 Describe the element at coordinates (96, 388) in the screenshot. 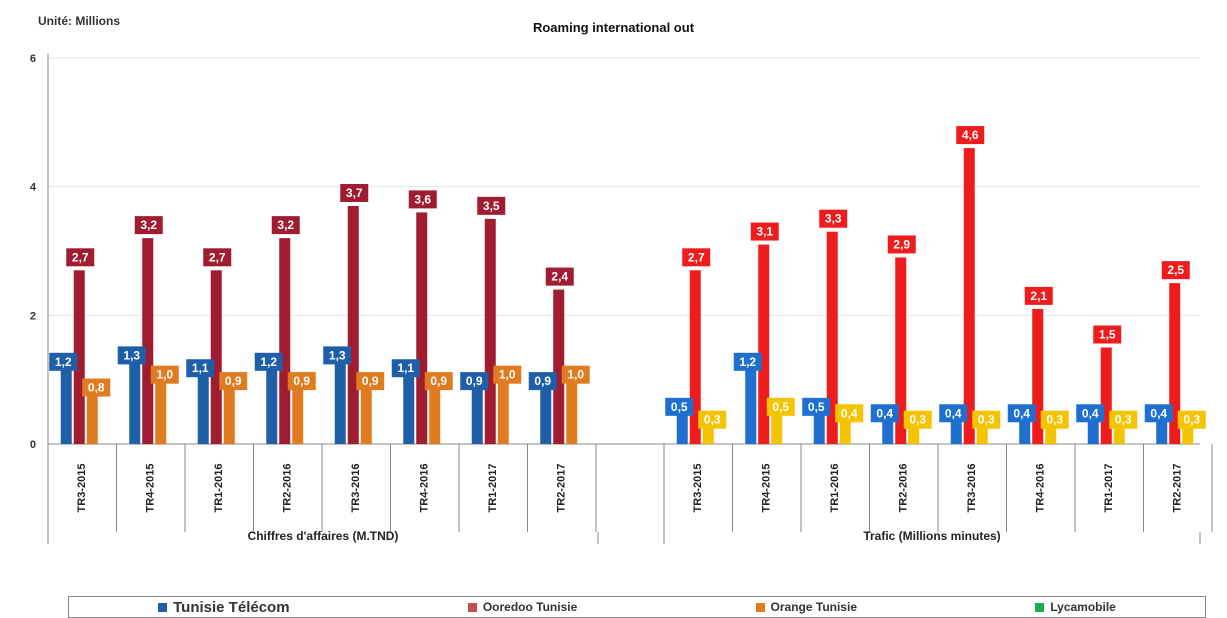

I see `data-label: 0,8` at that location.